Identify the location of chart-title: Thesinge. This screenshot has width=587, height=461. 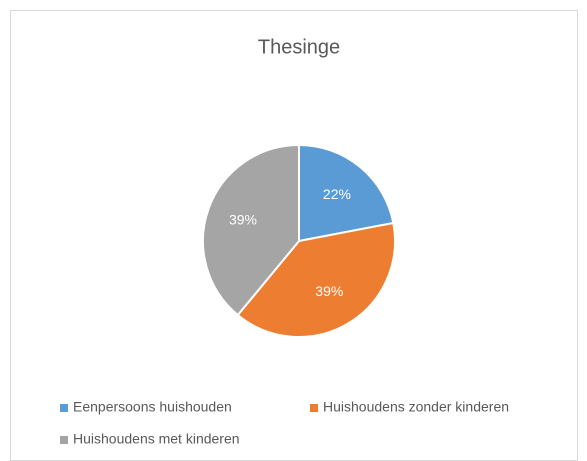
(299, 47).